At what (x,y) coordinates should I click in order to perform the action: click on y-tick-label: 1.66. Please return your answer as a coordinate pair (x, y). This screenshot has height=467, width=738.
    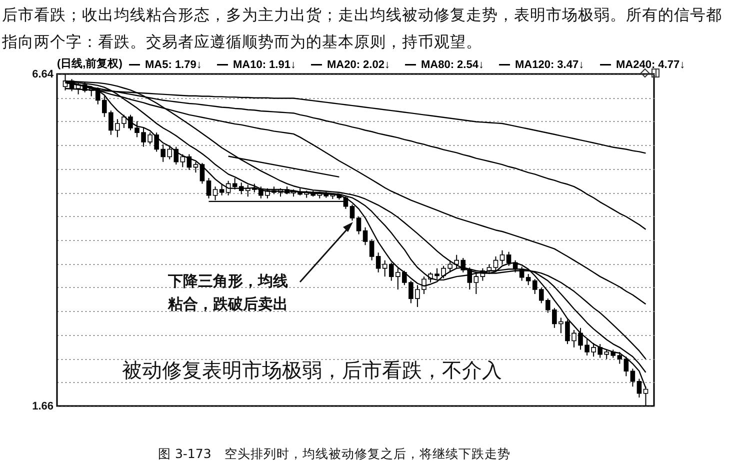
    Looking at the image, I should click on (43, 406).